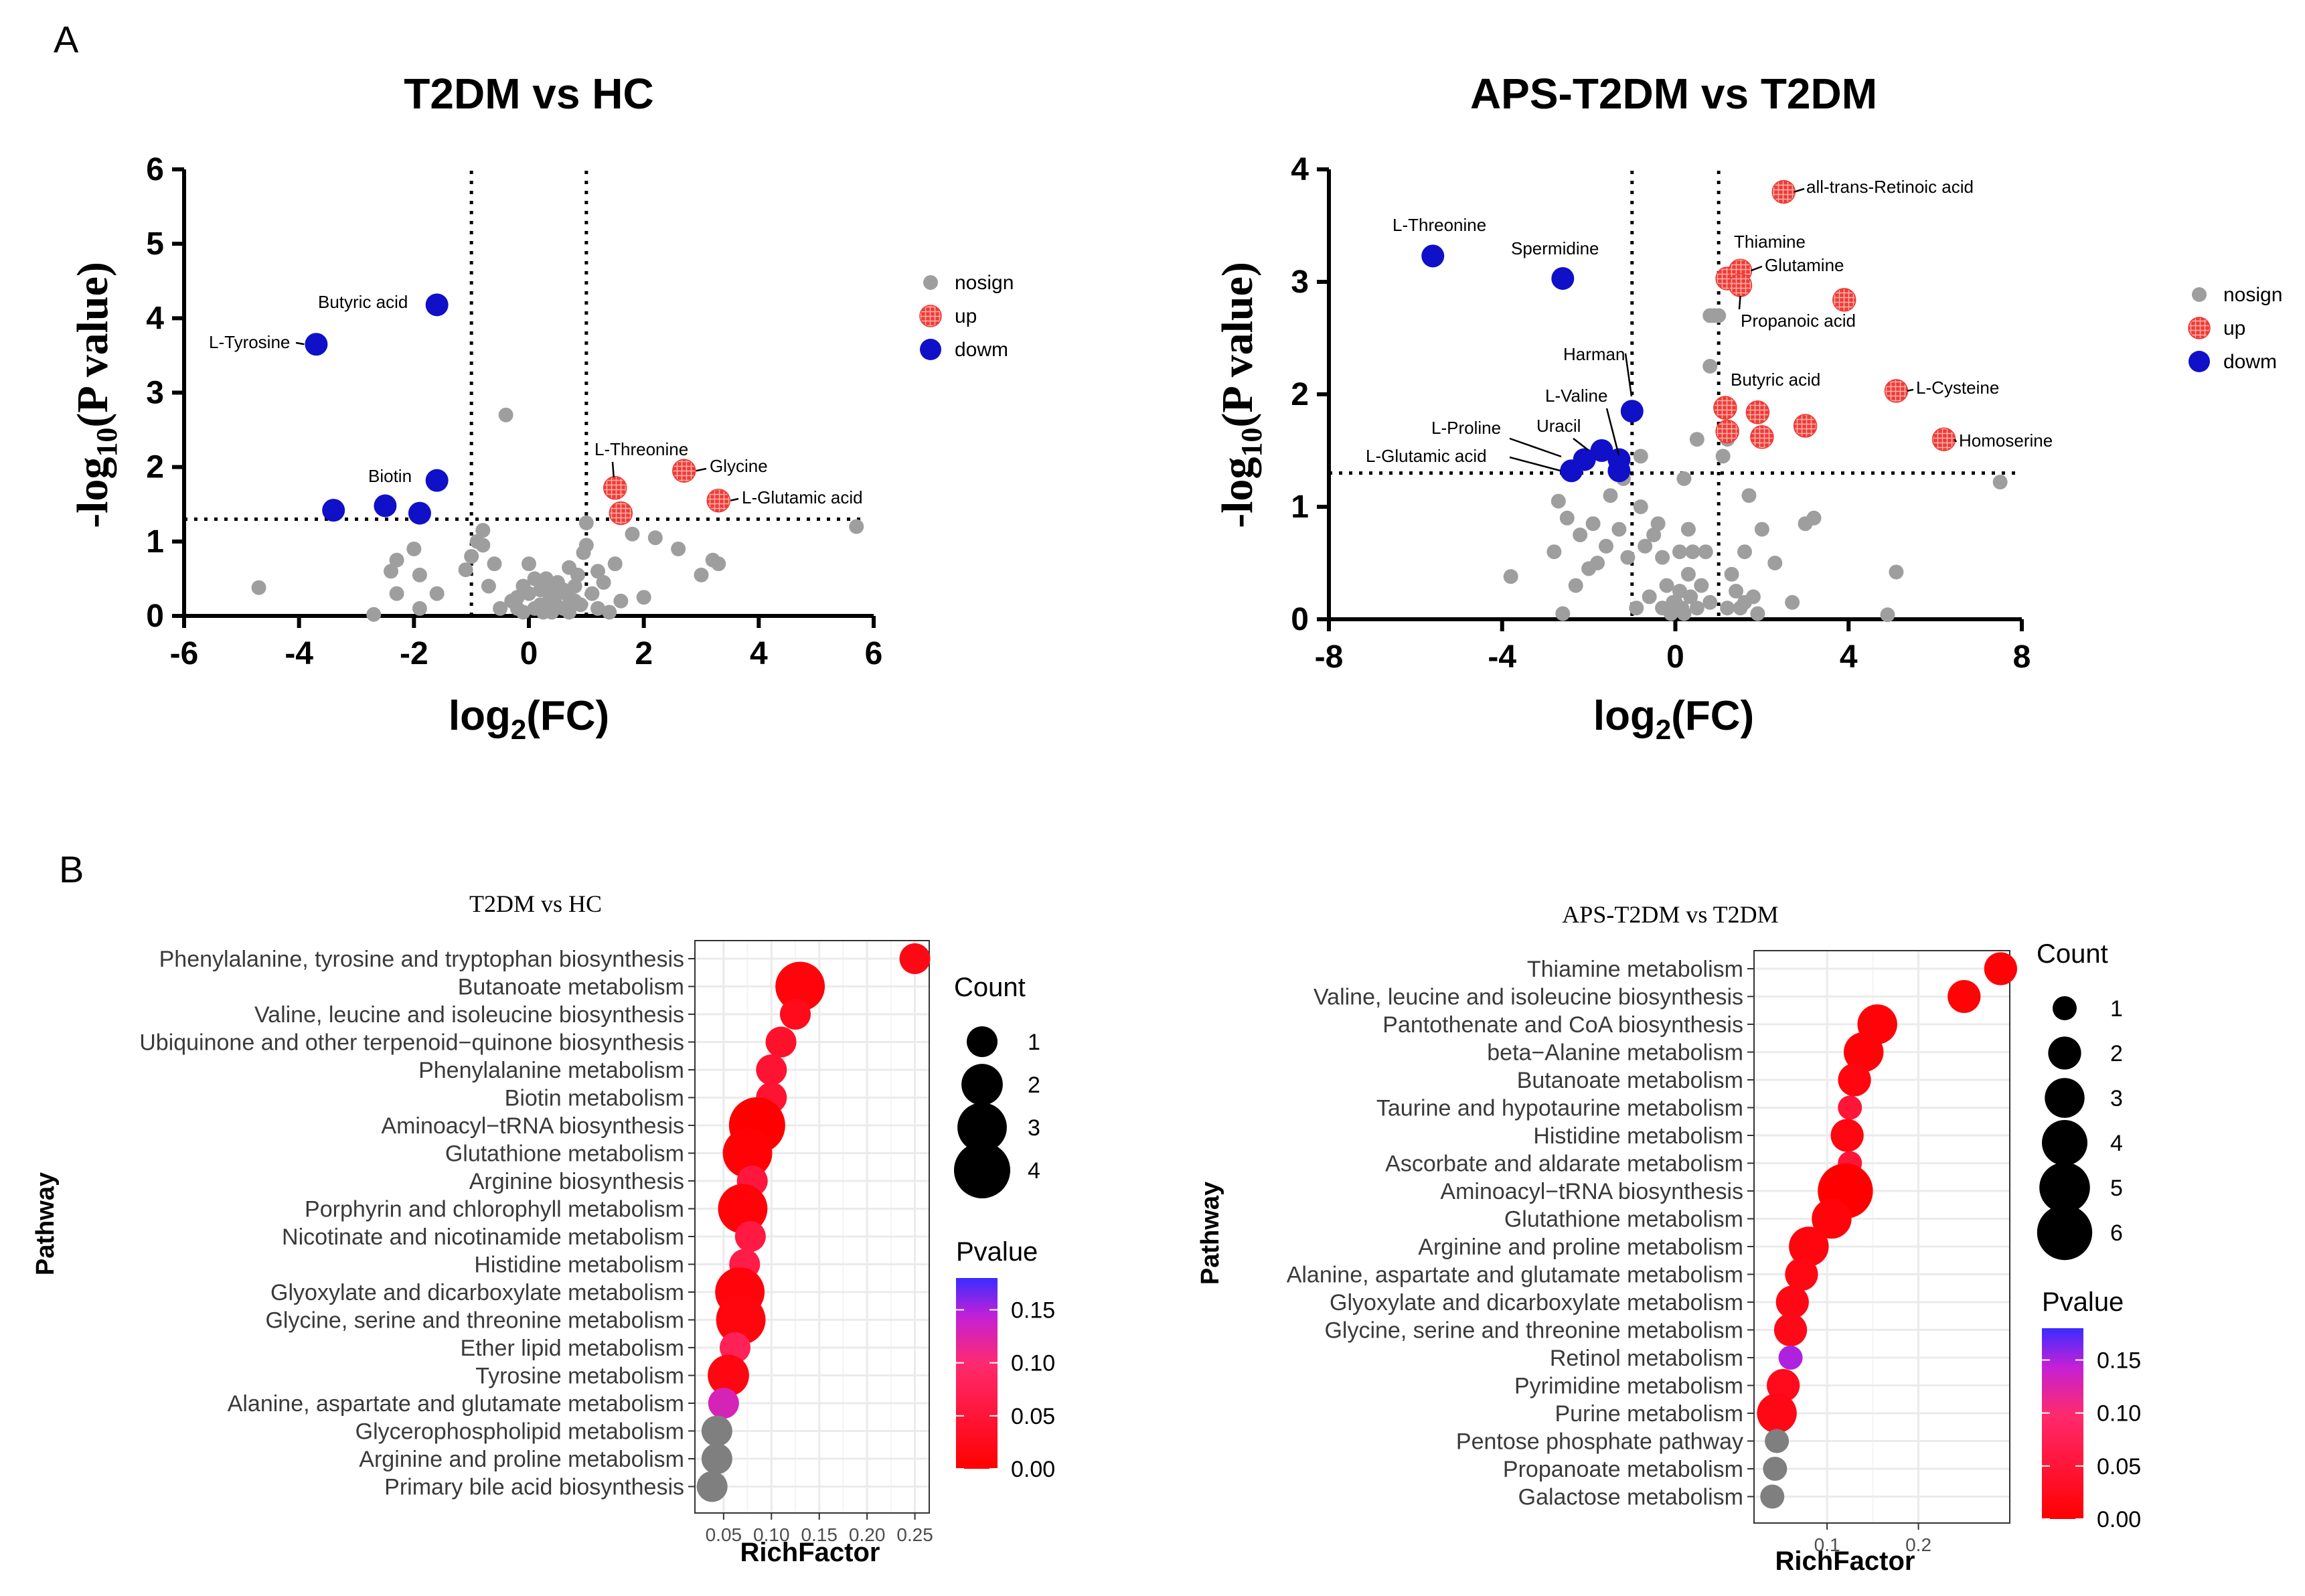  What do you see at coordinates (990, 987) in the screenshot?
I see `count-legend-title: Count` at bounding box center [990, 987].